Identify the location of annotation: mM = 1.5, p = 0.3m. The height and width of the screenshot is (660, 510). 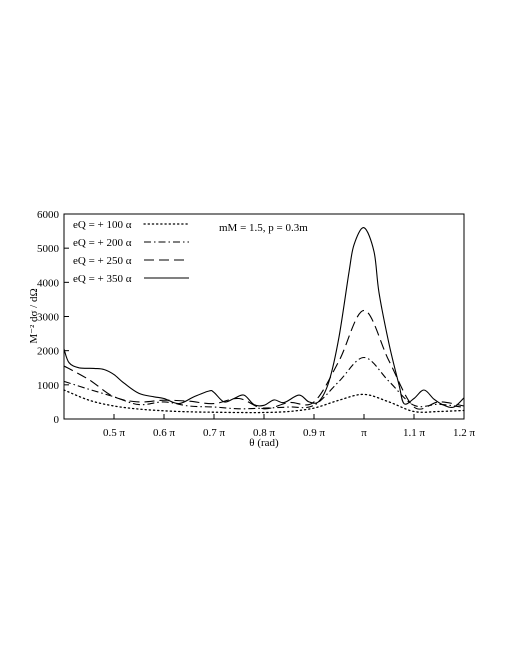
(263, 228).